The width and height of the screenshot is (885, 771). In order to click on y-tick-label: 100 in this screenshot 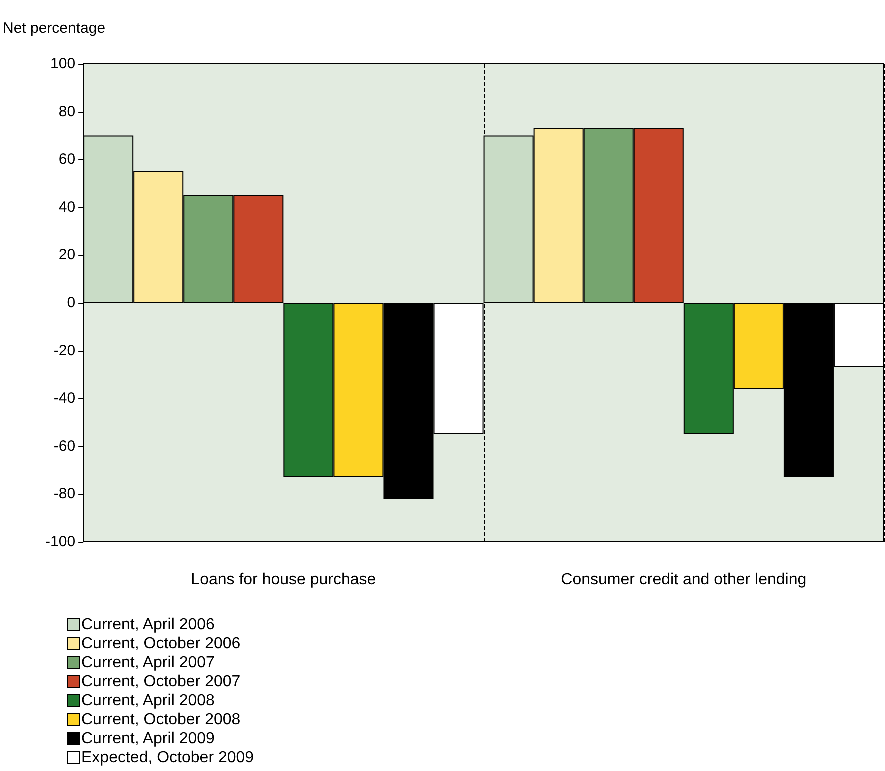, I will do `click(63, 64)`.